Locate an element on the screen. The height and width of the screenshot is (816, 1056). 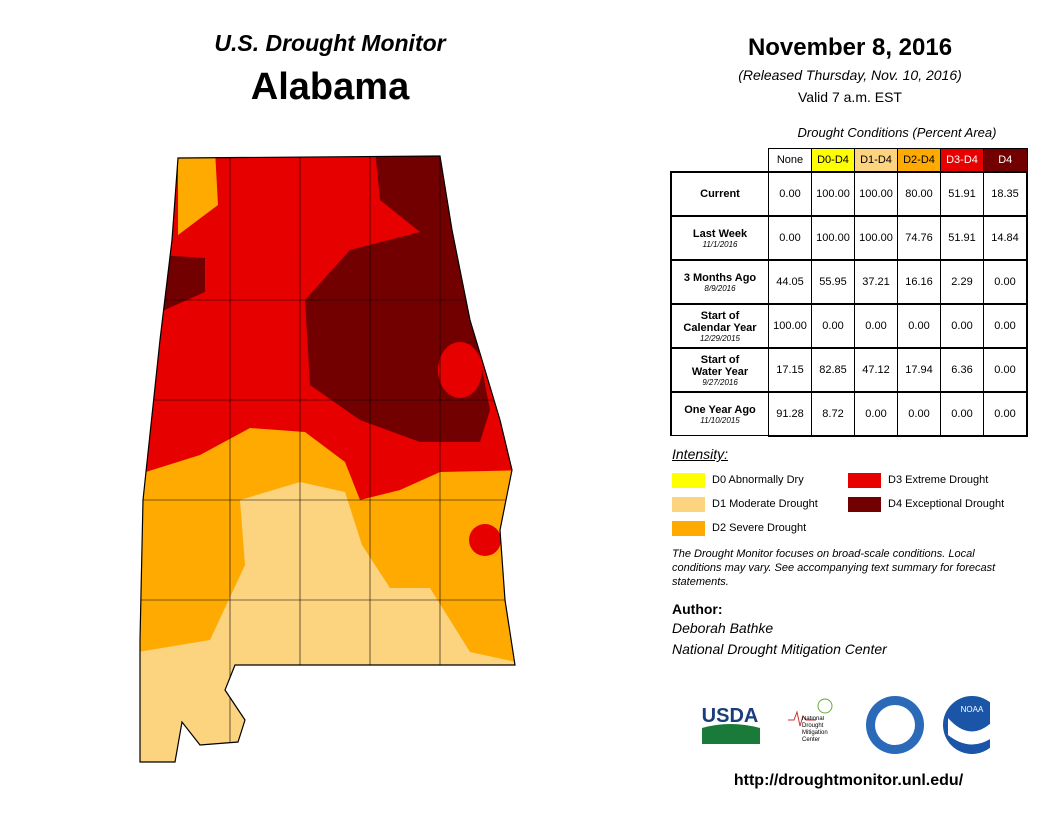
row-label: 3 Months Ago 8/9/2016 is located at coordinates (719, 282).